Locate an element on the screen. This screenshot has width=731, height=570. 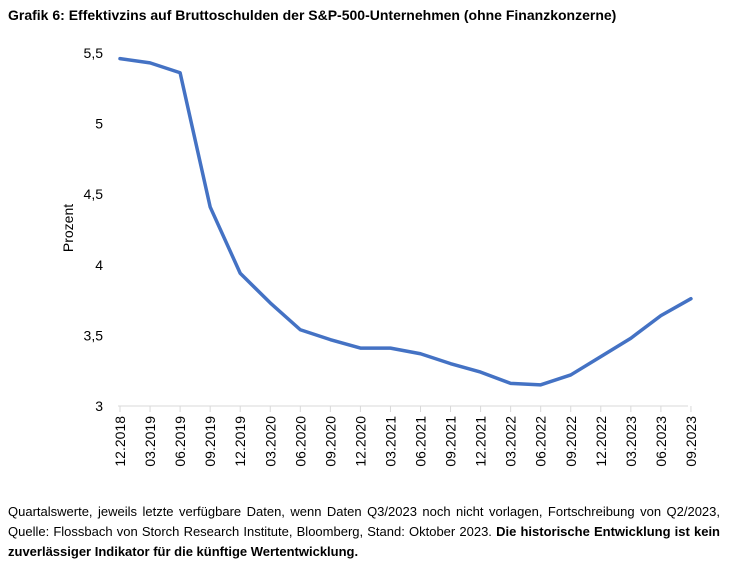
x-tick-label: 06.2020 is located at coordinates (300, 441).